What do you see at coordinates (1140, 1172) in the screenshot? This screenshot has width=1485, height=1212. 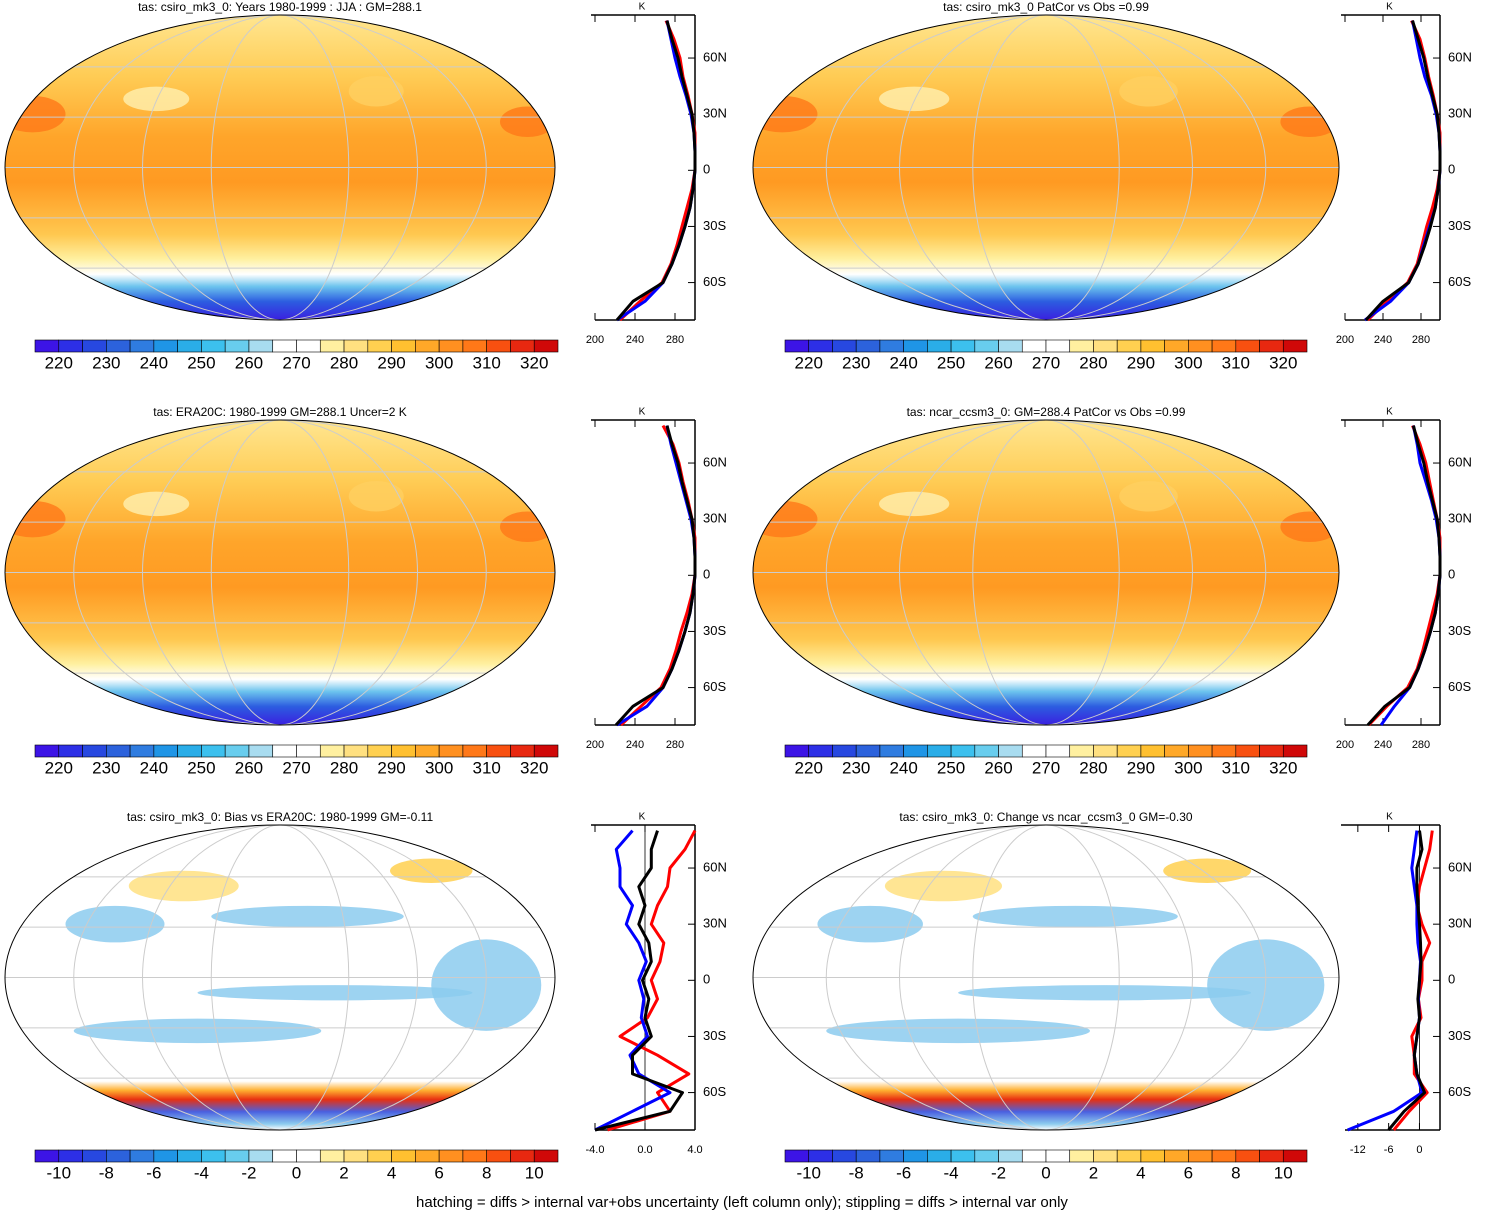 I see `colorbar-label: 4` at bounding box center [1140, 1172].